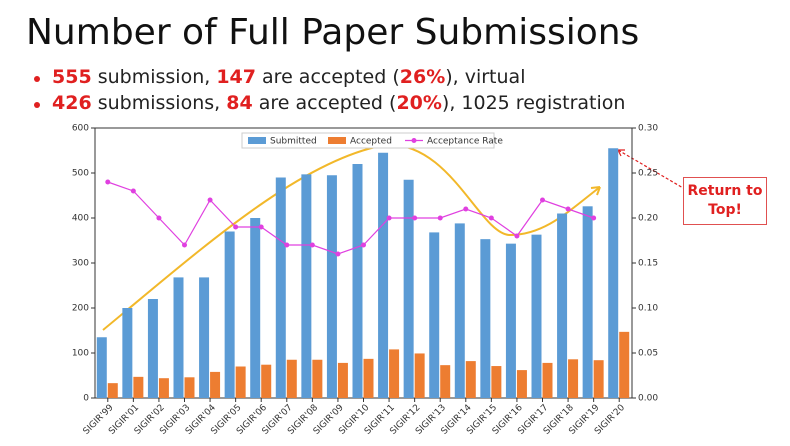 This screenshot has height=446, width=790. Describe the element at coordinates (533, 103) in the screenshot. I see `bullet-text: ), 1025 registration` at that location.